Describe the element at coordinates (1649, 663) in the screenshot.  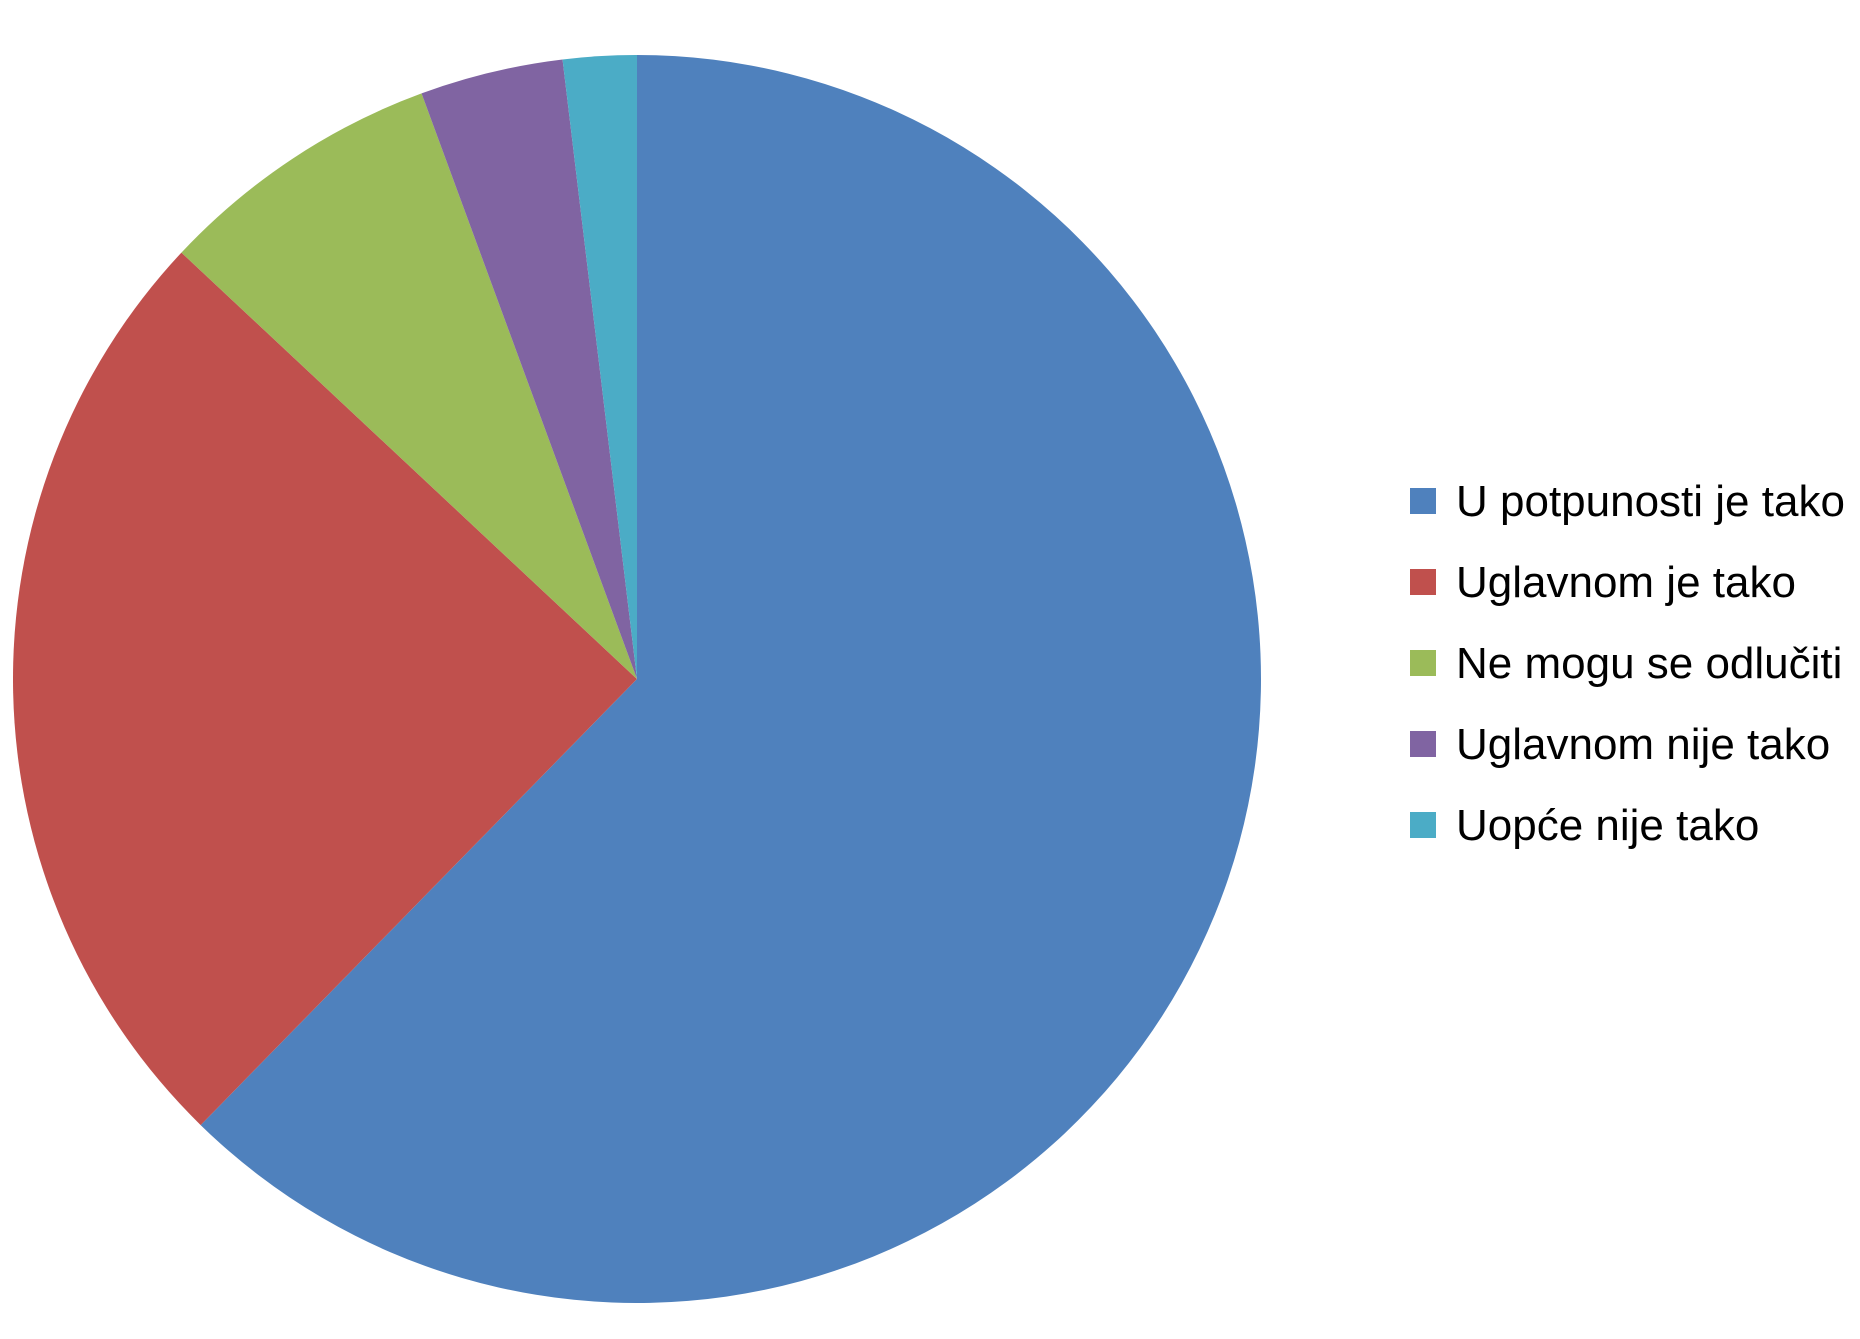
I see `legend-label: Ne mogu se odlučiti` at that location.